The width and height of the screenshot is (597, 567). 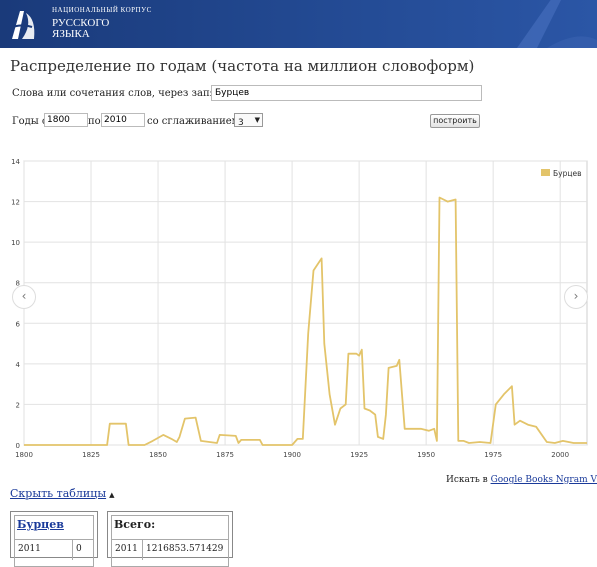 What do you see at coordinates (18, 365) in the screenshot?
I see `y-tick-label: 4` at bounding box center [18, 365].